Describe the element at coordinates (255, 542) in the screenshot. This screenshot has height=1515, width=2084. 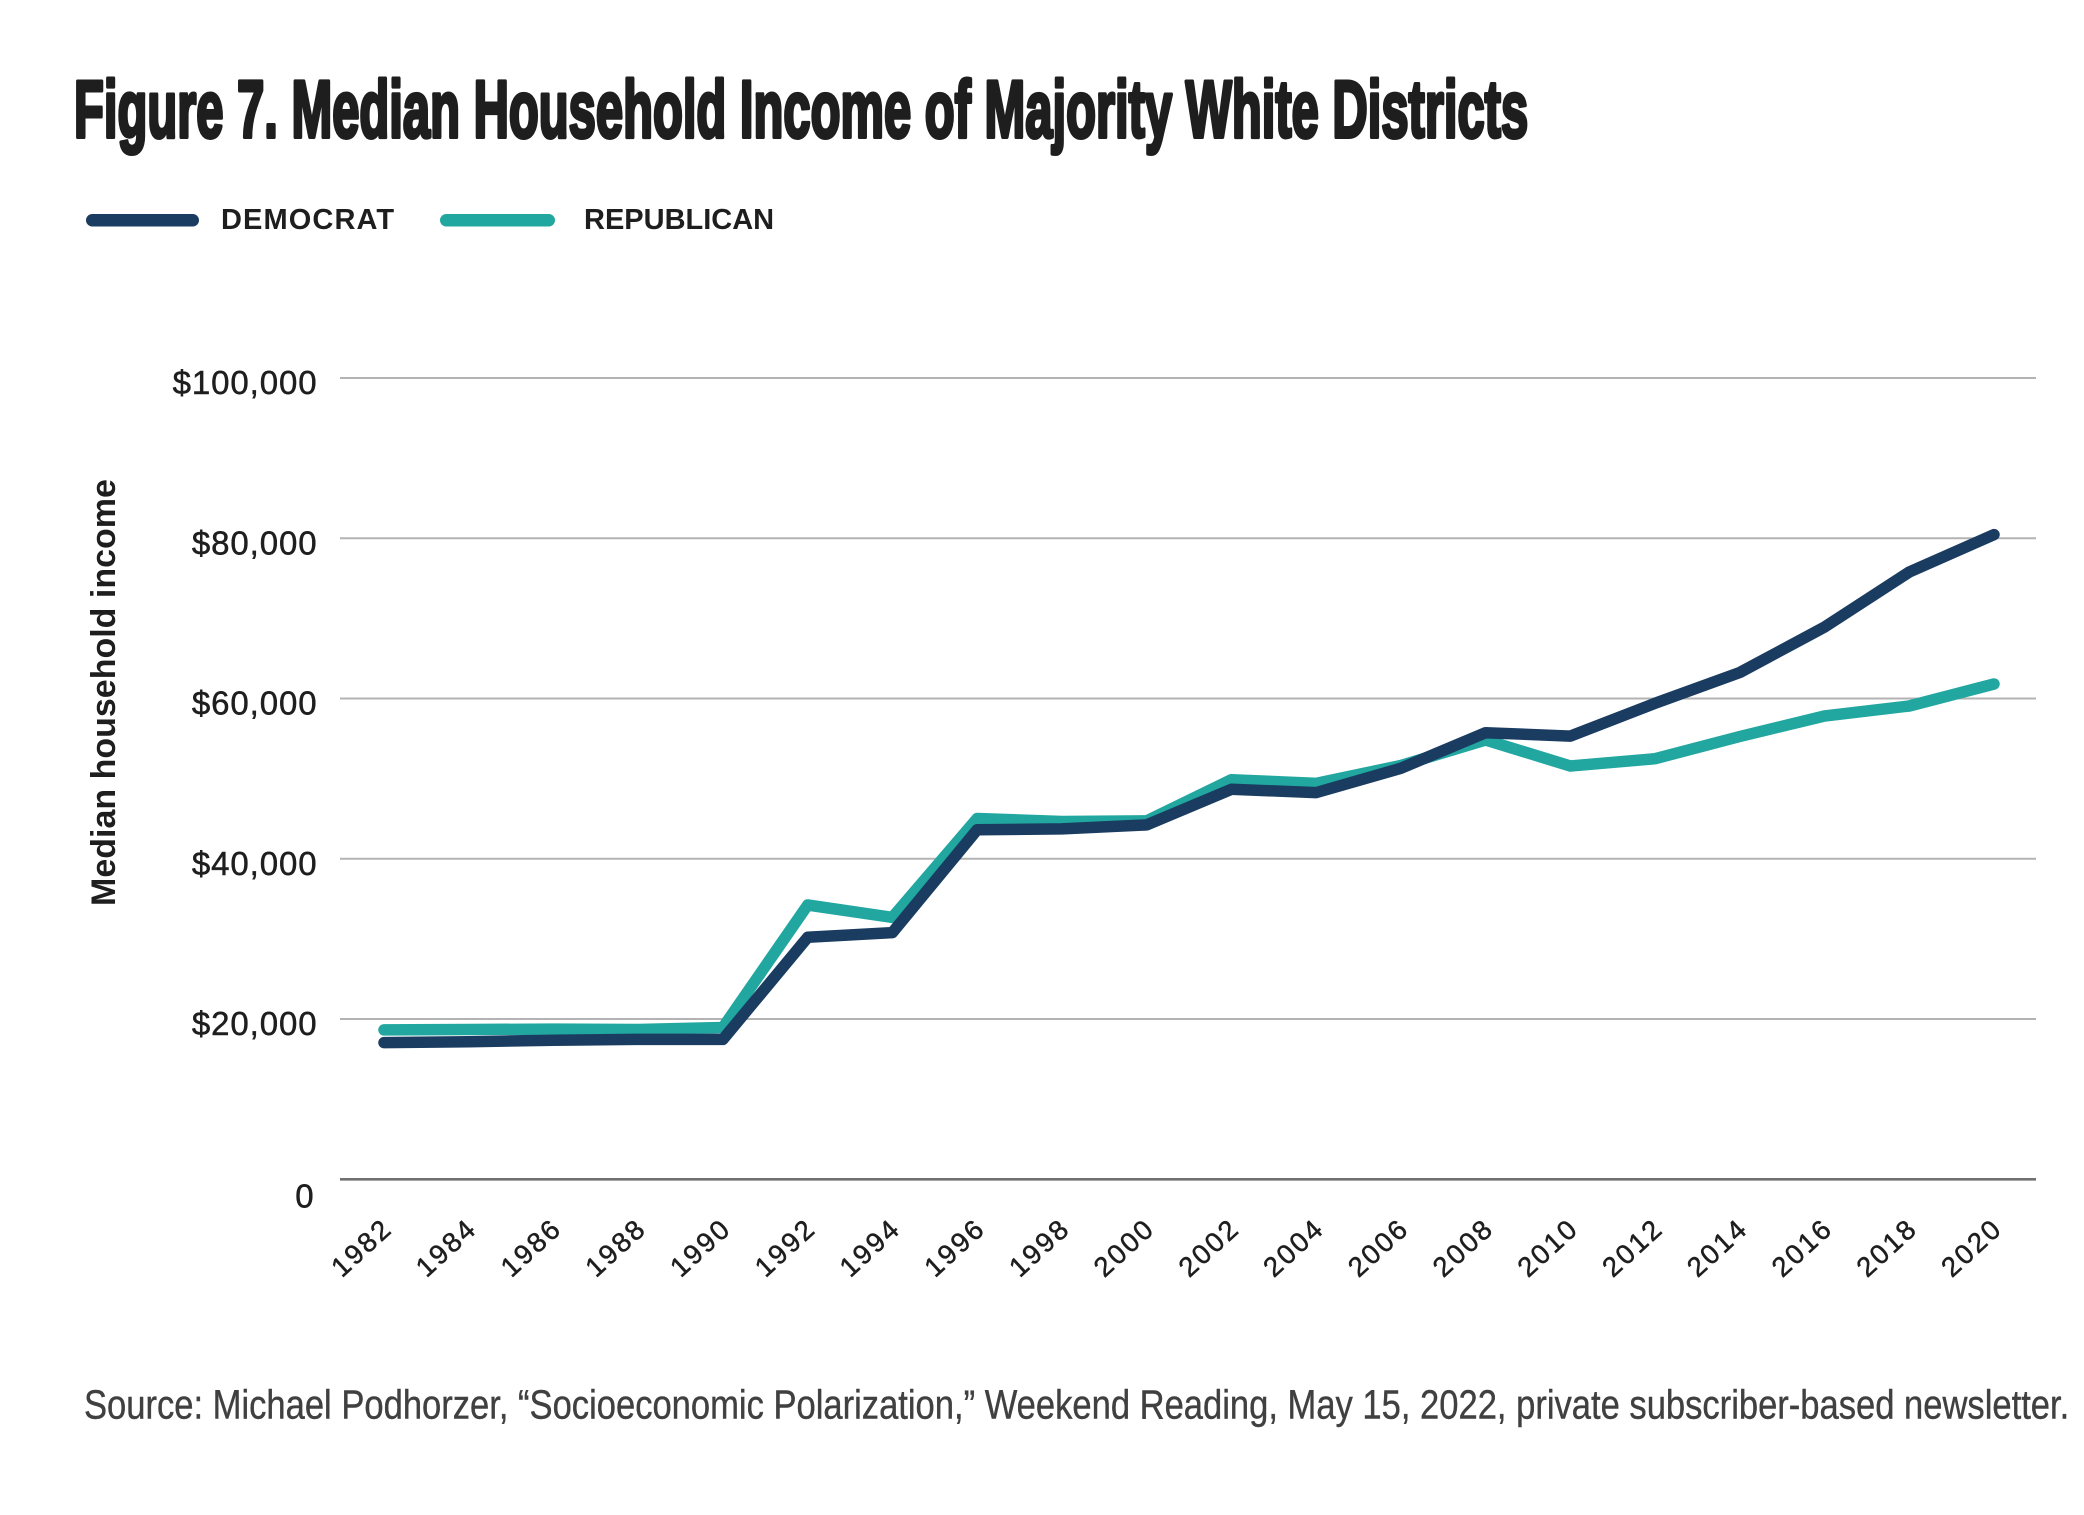
I see `svg-text: $80,000` at that location.